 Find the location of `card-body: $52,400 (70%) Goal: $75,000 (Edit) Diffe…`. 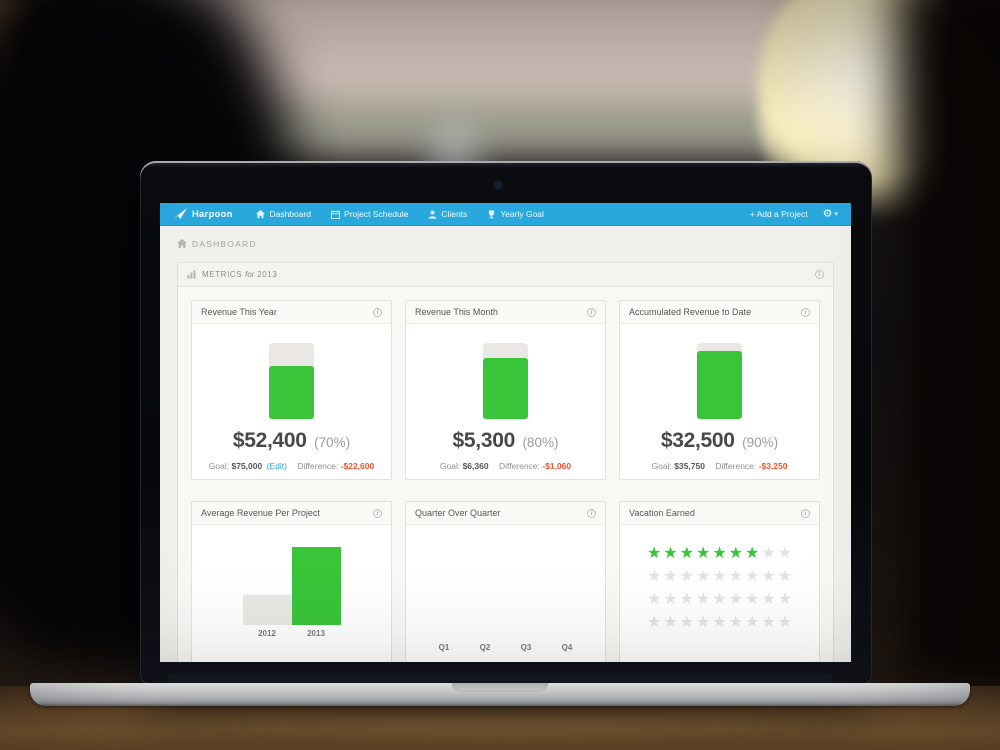

card-body: $52,400 (70%) Goal: $75,000 (Edit) Diffe… is located at coordinates (291, 401).